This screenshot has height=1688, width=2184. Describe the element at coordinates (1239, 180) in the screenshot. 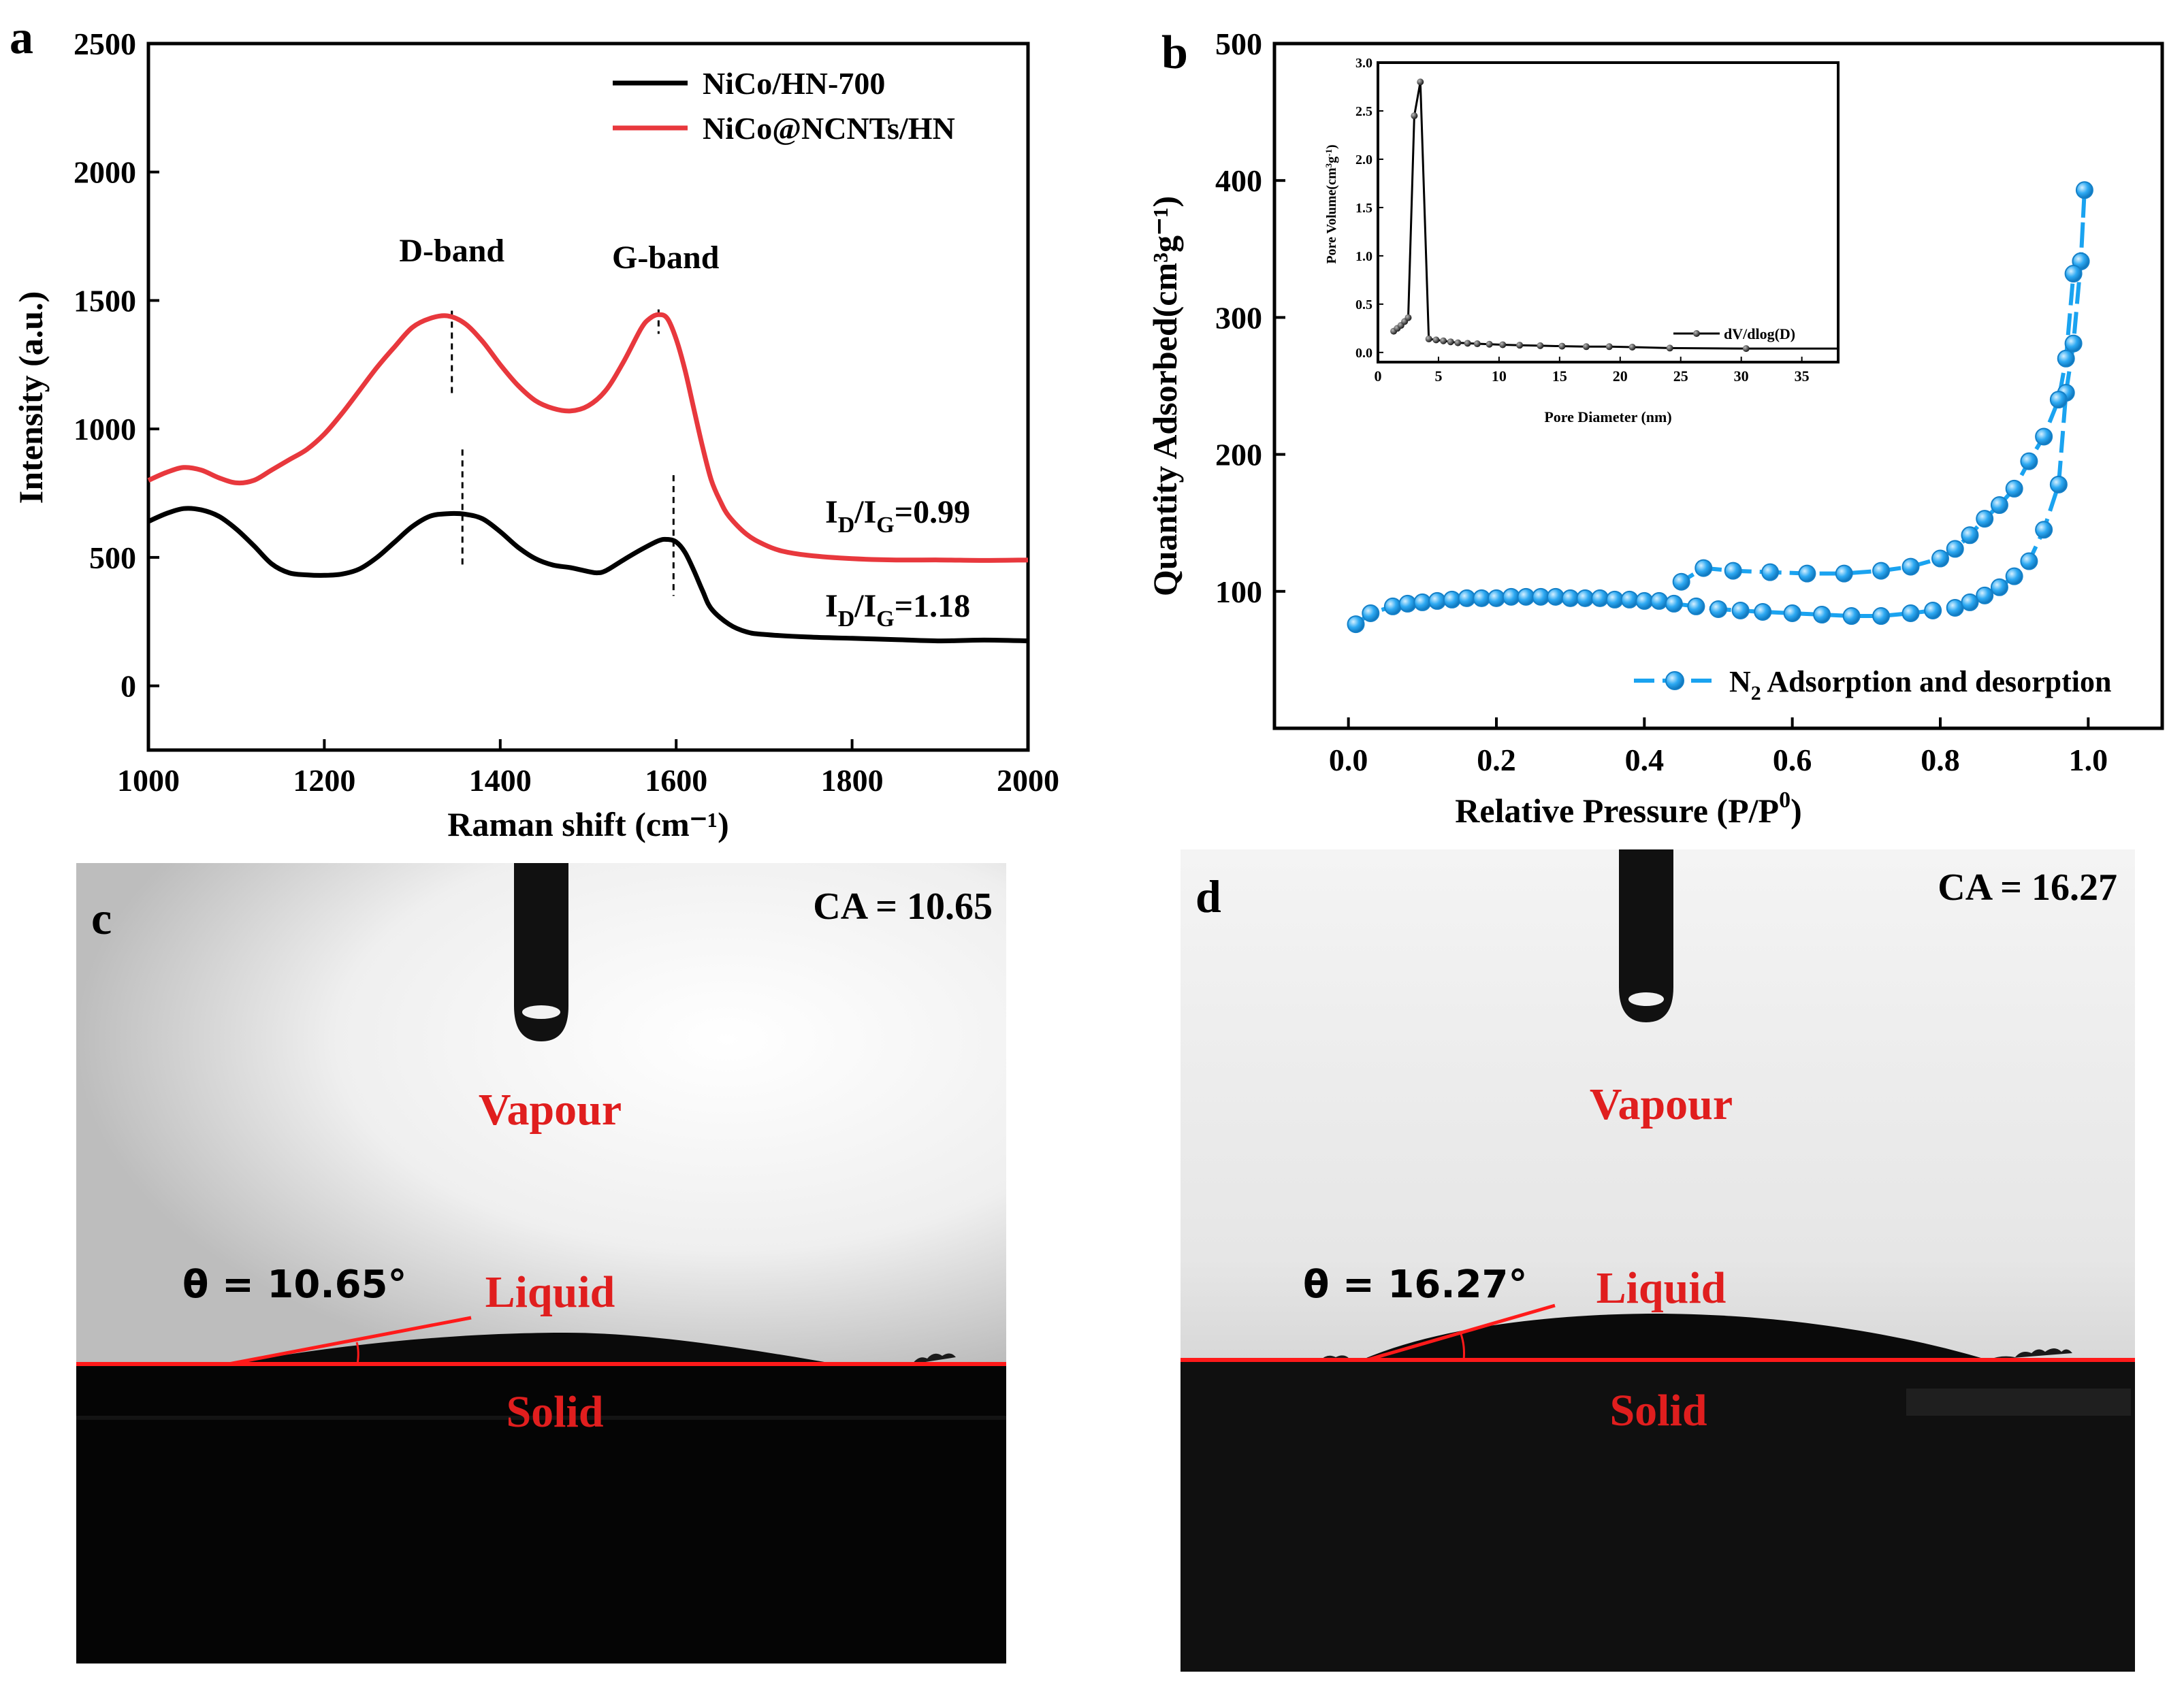

I see `bet-y-tick-label-400: 400` at that location.